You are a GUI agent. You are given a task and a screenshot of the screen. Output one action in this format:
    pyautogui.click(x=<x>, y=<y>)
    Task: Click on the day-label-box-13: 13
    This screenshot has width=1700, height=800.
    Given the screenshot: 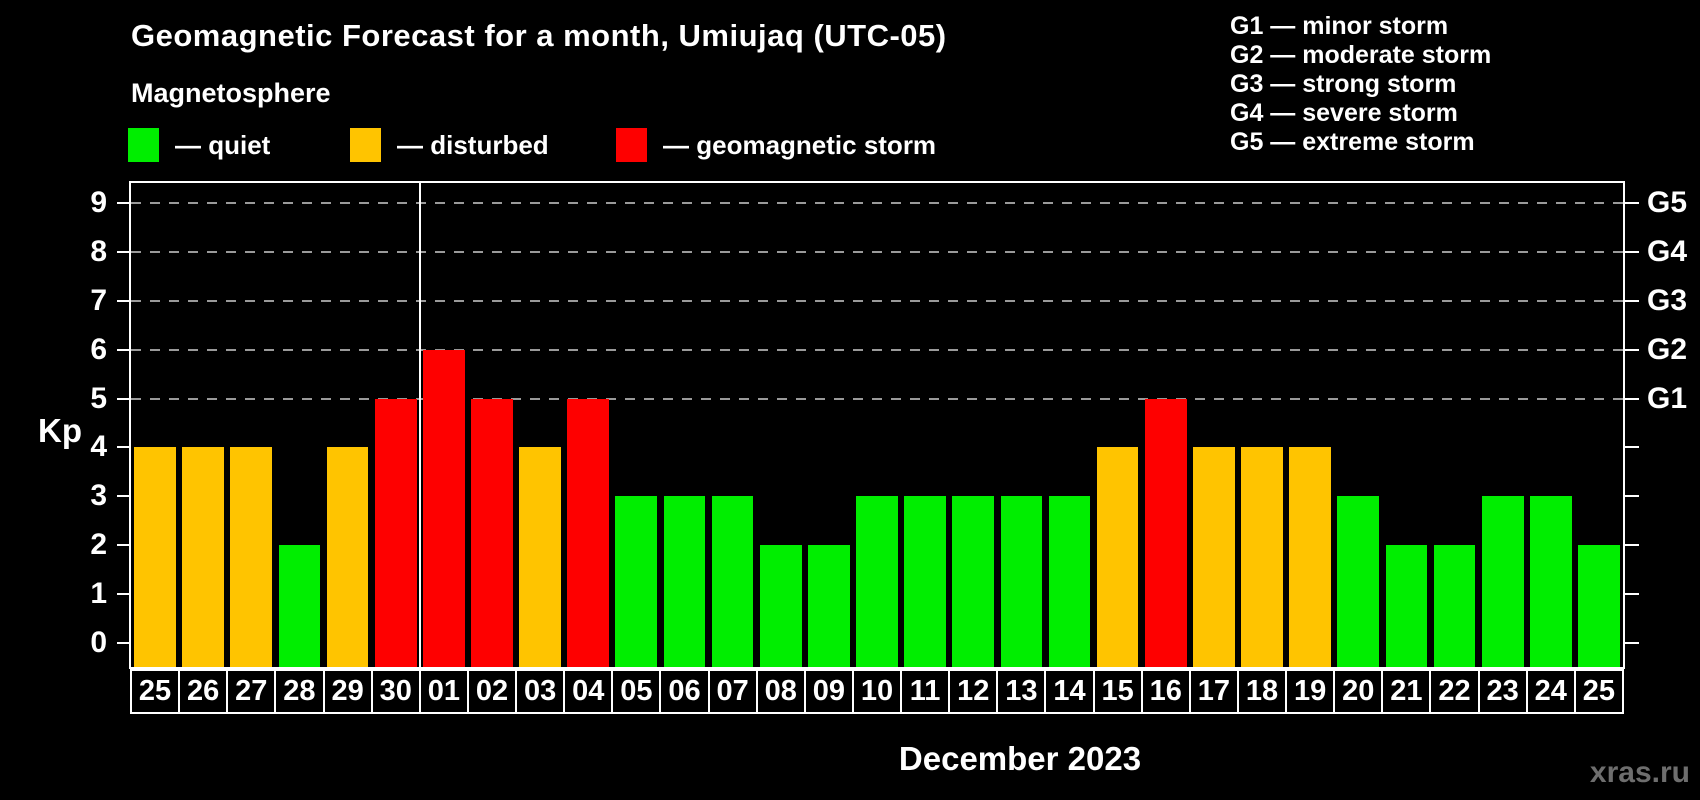 What is the action you would take?
    pyautogui.click(x=1021, y=691)
    